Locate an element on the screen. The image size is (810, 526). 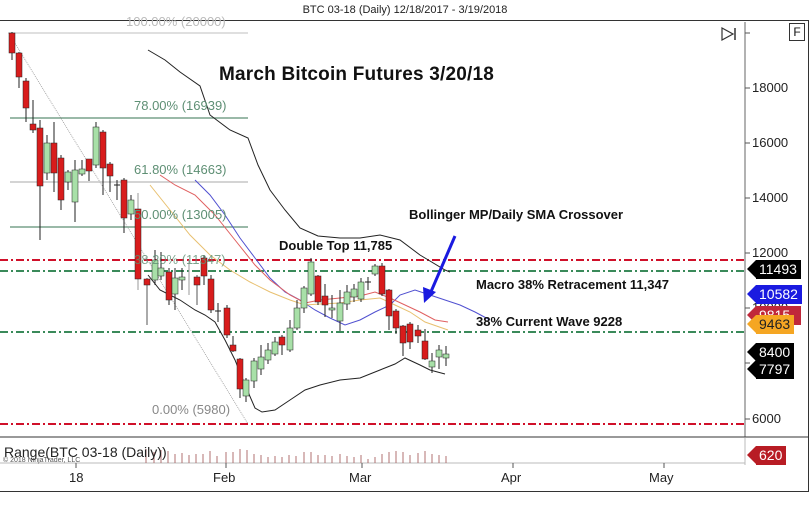
range-bars is located at coordinates (296, 456).